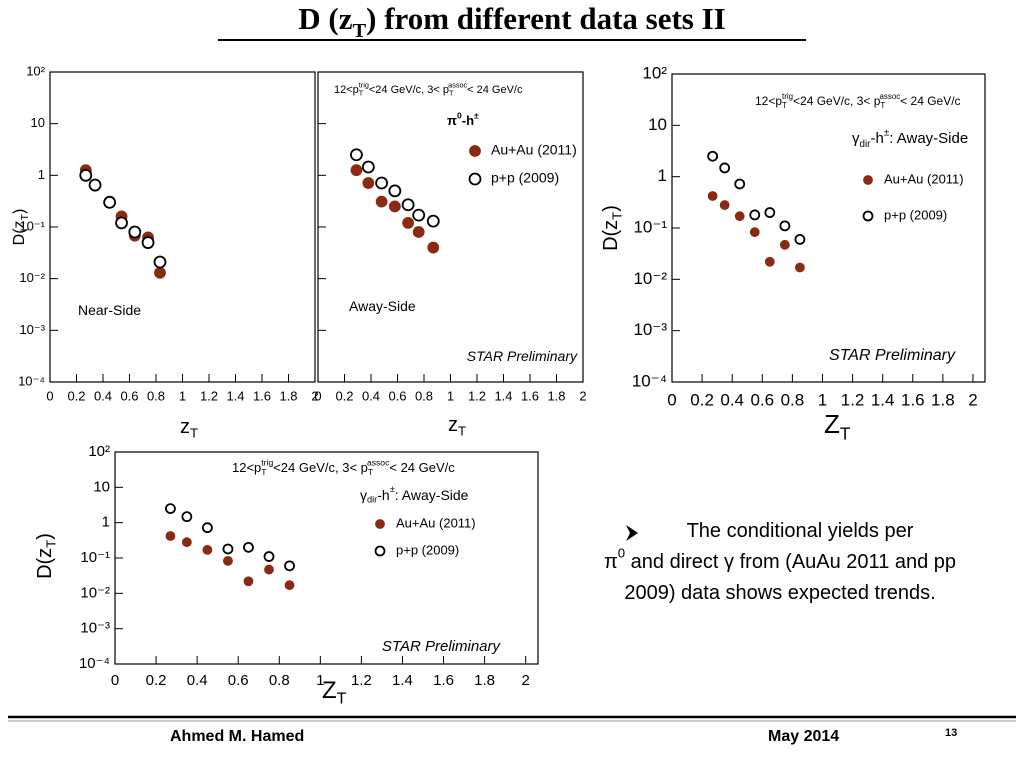 This screenshot has width=1024, height=768. I want to click on bullet-text: 2009) data shows expected trends., so click(779, 593).